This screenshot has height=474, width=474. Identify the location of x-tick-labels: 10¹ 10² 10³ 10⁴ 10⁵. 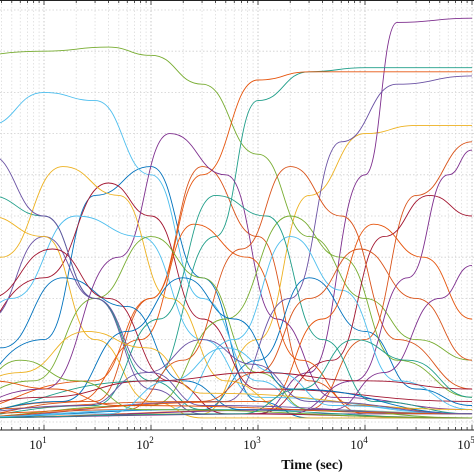
(251, 443).